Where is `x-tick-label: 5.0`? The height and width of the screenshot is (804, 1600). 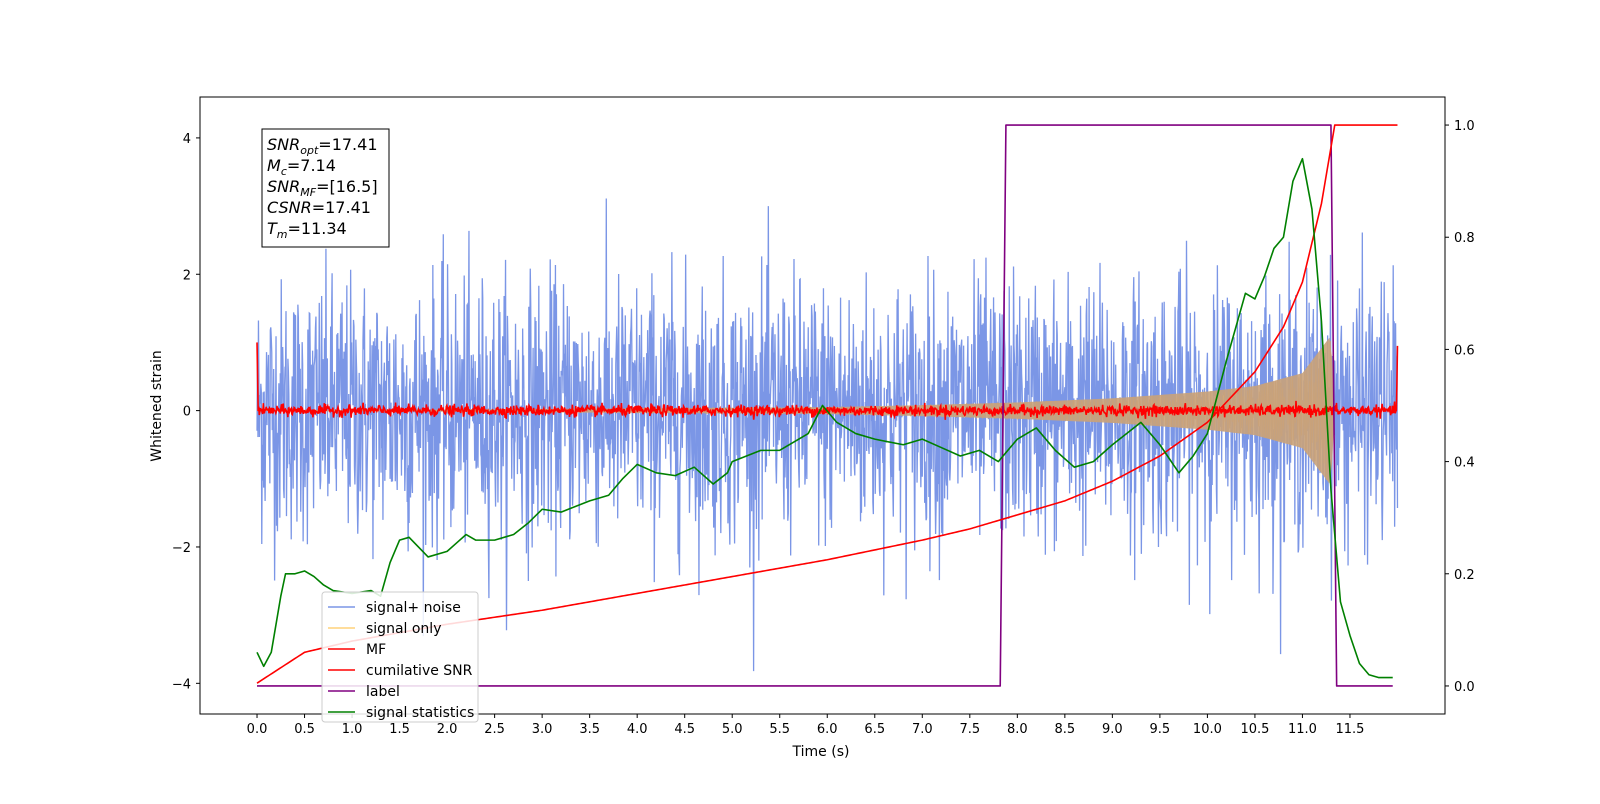 x-tick-label: 5.0 is located at coordinates (732, 729).